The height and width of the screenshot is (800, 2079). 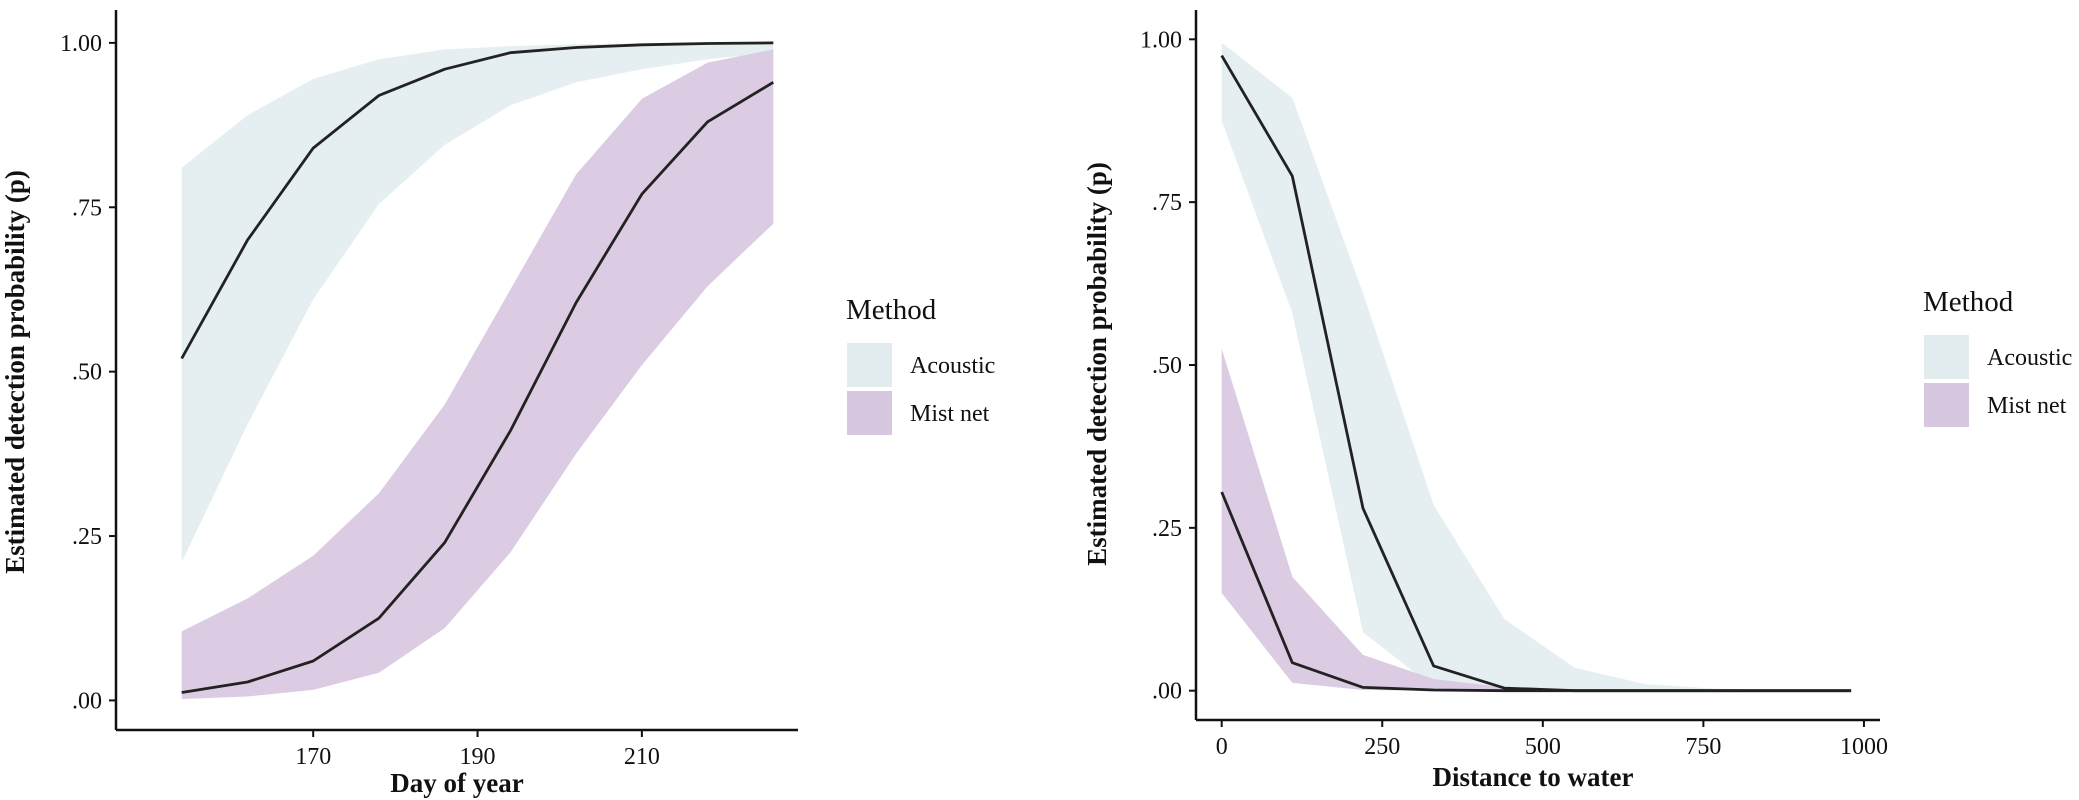 What do you see at coordinates (1543, 747) in the screenshot?
I see `x-tick-label: 500` at bounding box center [1543, 747].